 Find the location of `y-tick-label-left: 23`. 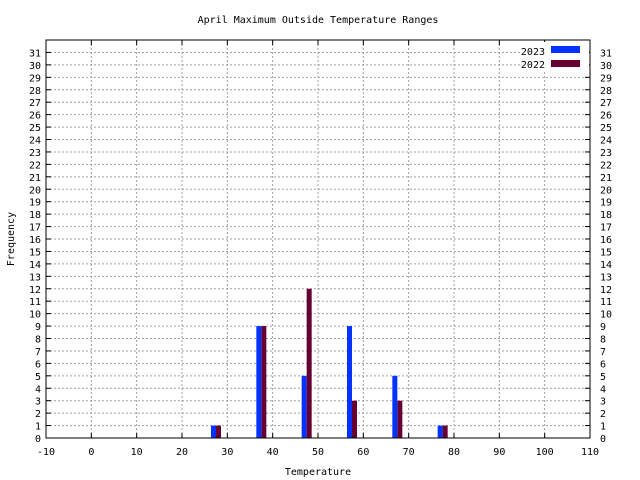

y-tick-label-left: 23 is located at coordinates (35, 153).